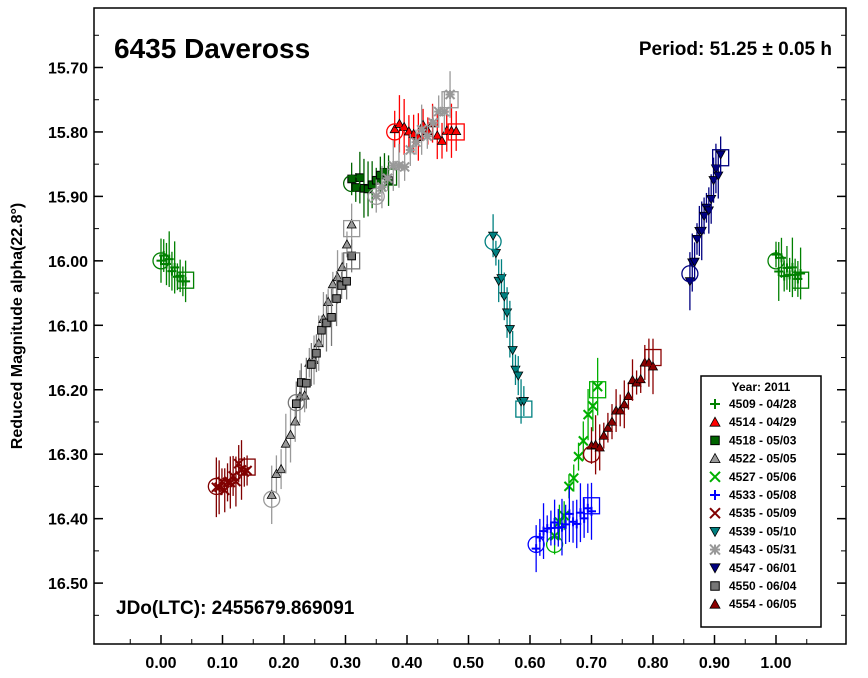 The image size is (868, 678). I want to click on legend-label: 4535 - 05/09, so click(763, 513).